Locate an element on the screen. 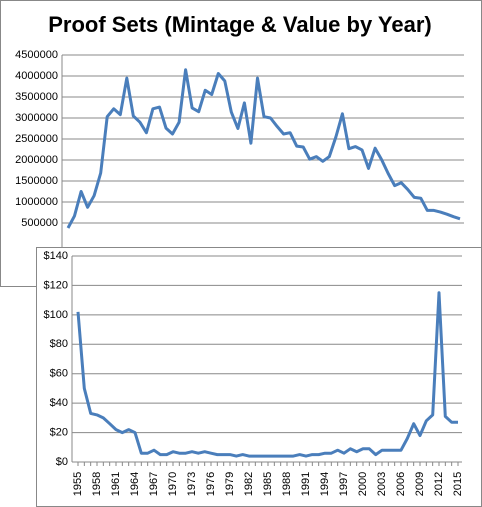 The width and height of the screenshot is (482, 507). y-tick-label: 4000000 is located at coordinates (36, 76).